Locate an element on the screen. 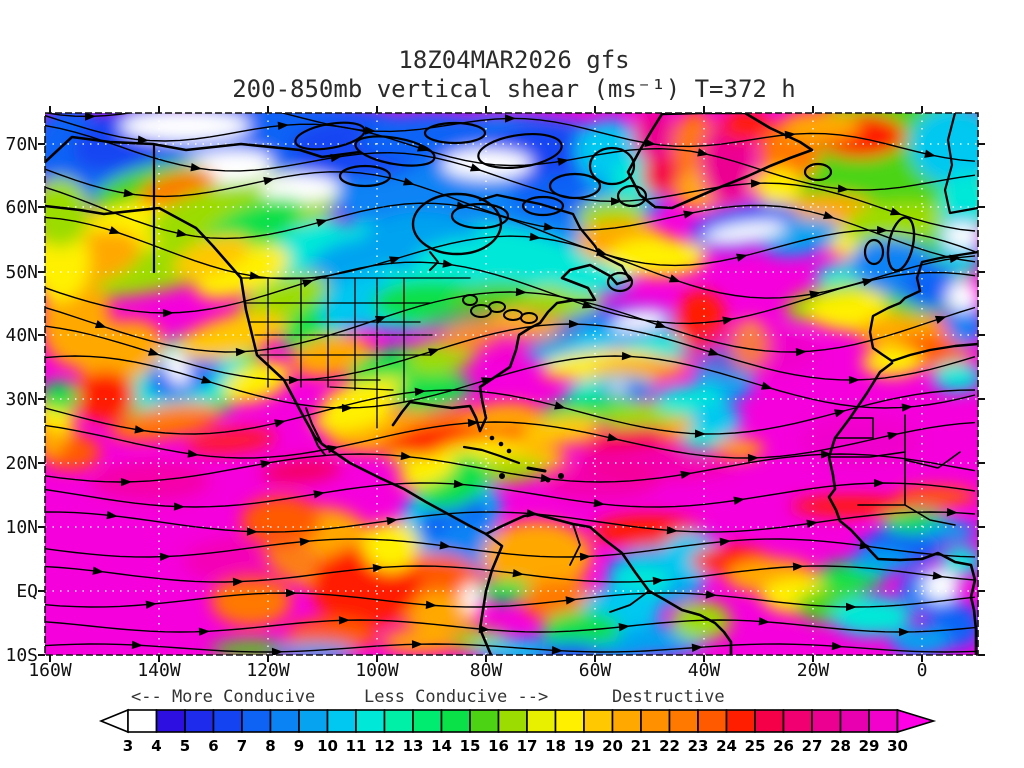 The image size is (1024, 768). scale-label-more-conducive: <-- More Conducive is located at coordinates (223, 697).